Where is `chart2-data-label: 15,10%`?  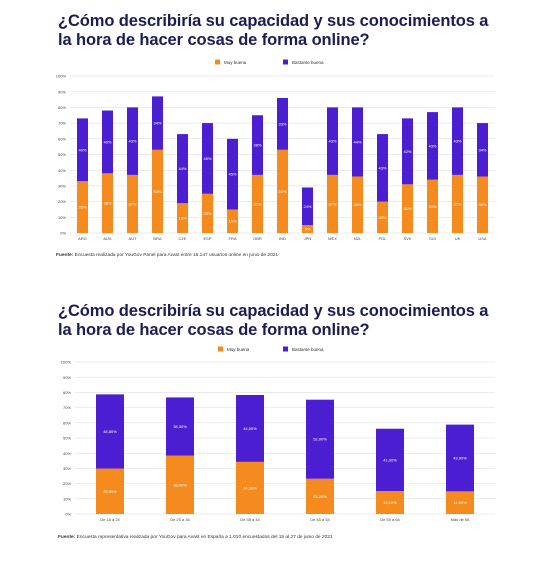
chart2-data-label: 15,10% is located at coordinates (390, 502).